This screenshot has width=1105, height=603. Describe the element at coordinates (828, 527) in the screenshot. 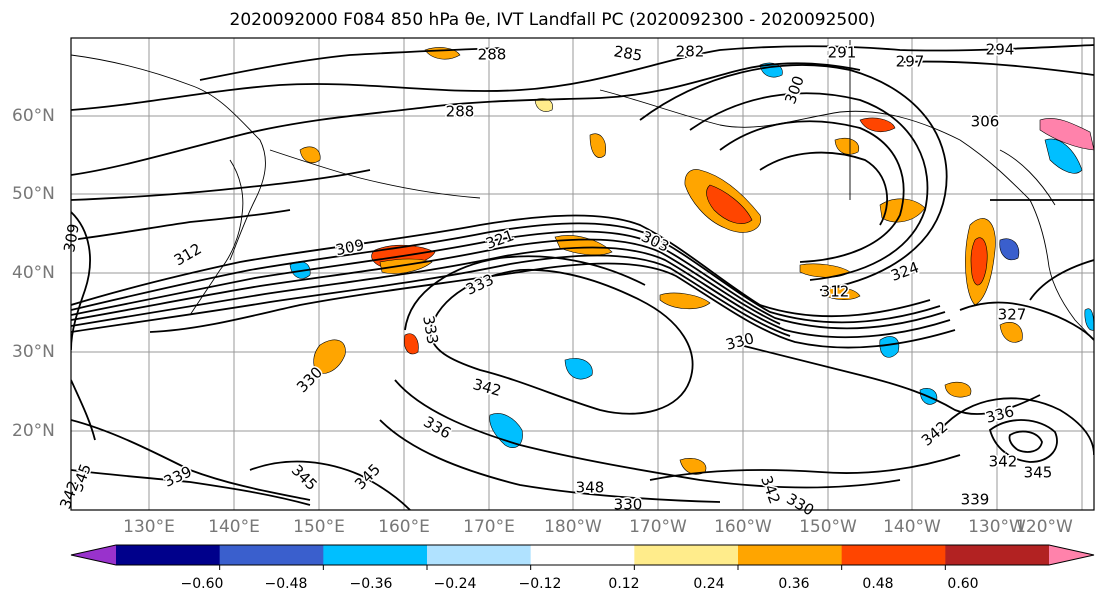

I see `lon-label: 150°W` at that location.